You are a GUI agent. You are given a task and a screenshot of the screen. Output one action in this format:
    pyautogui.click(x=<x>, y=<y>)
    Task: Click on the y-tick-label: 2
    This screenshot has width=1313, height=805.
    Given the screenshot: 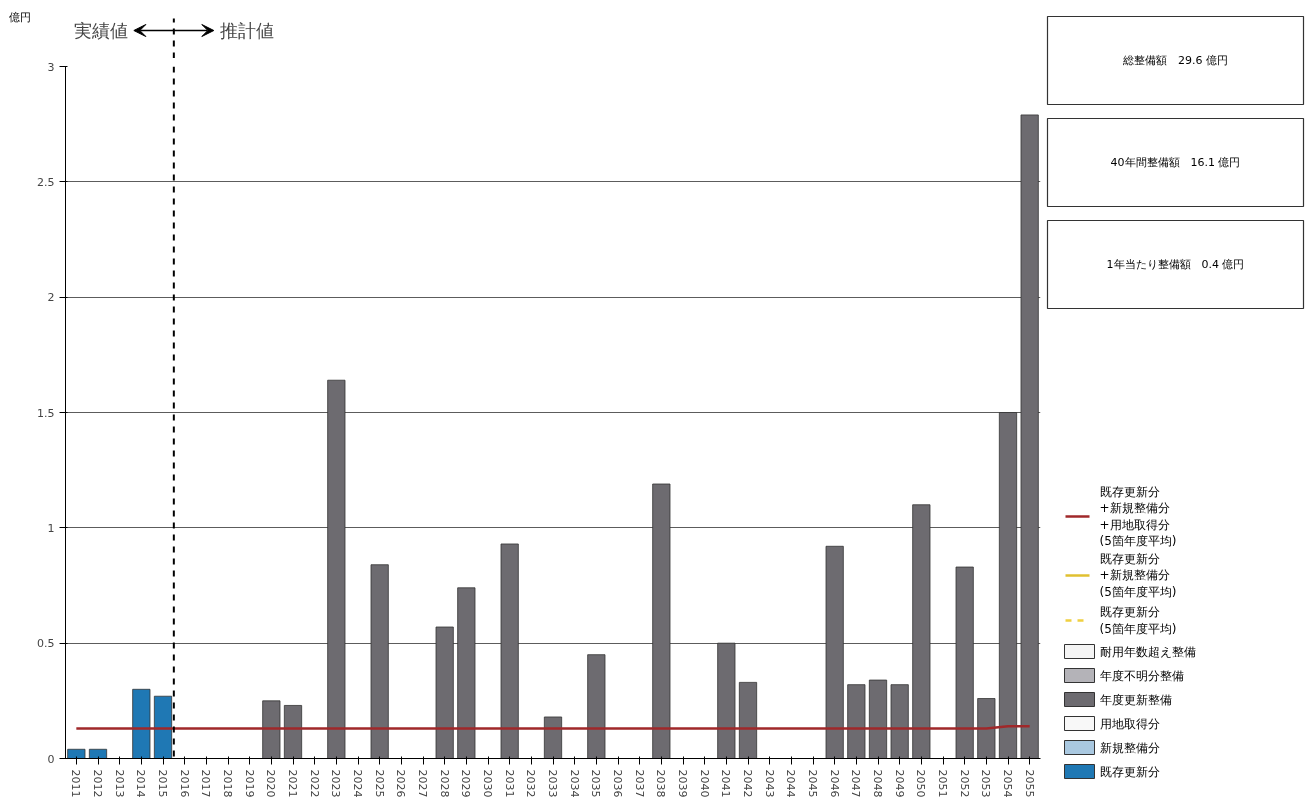 What is the action you would take?
    pyautogui.click(x=51, y=298)
    